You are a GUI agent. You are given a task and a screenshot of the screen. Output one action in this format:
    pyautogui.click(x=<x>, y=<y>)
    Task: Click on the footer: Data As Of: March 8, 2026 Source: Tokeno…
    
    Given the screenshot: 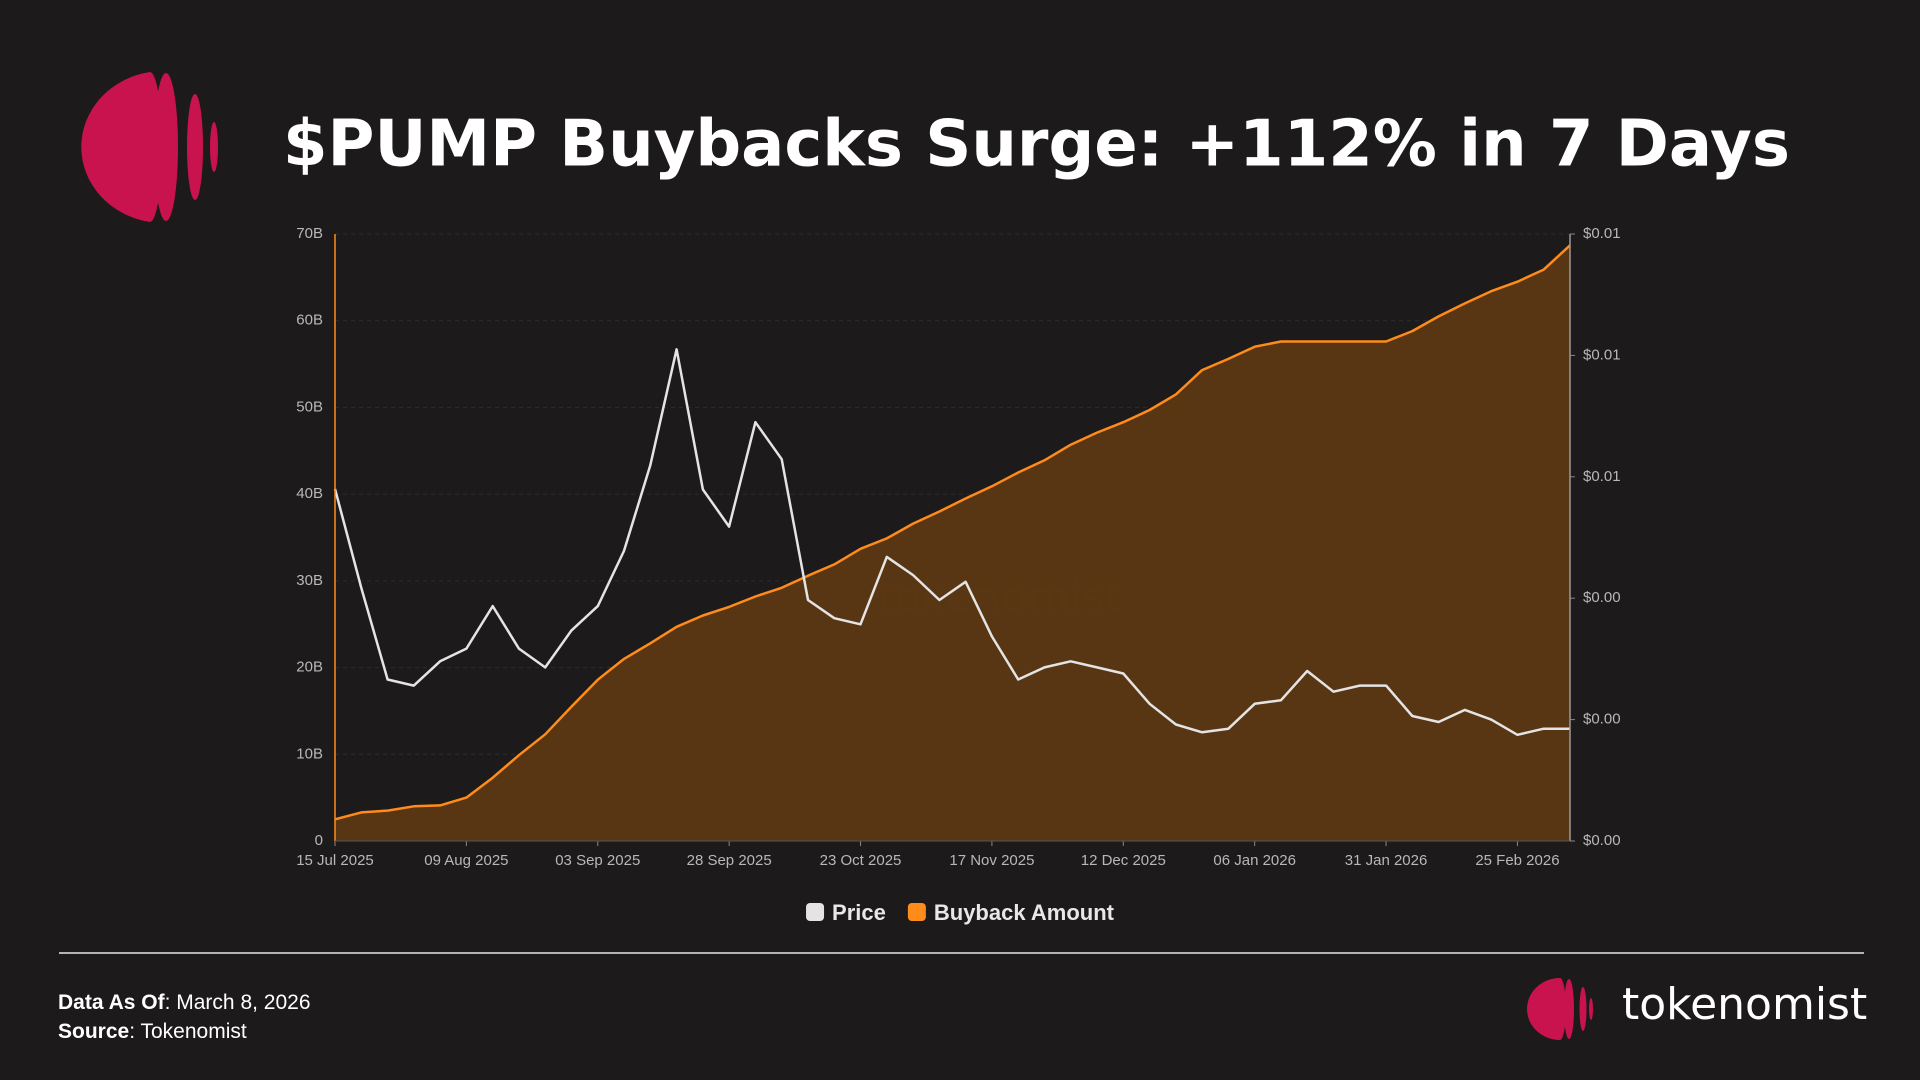 What is the action you would take?
    pyautogui.click(x=184, y=1017)
    